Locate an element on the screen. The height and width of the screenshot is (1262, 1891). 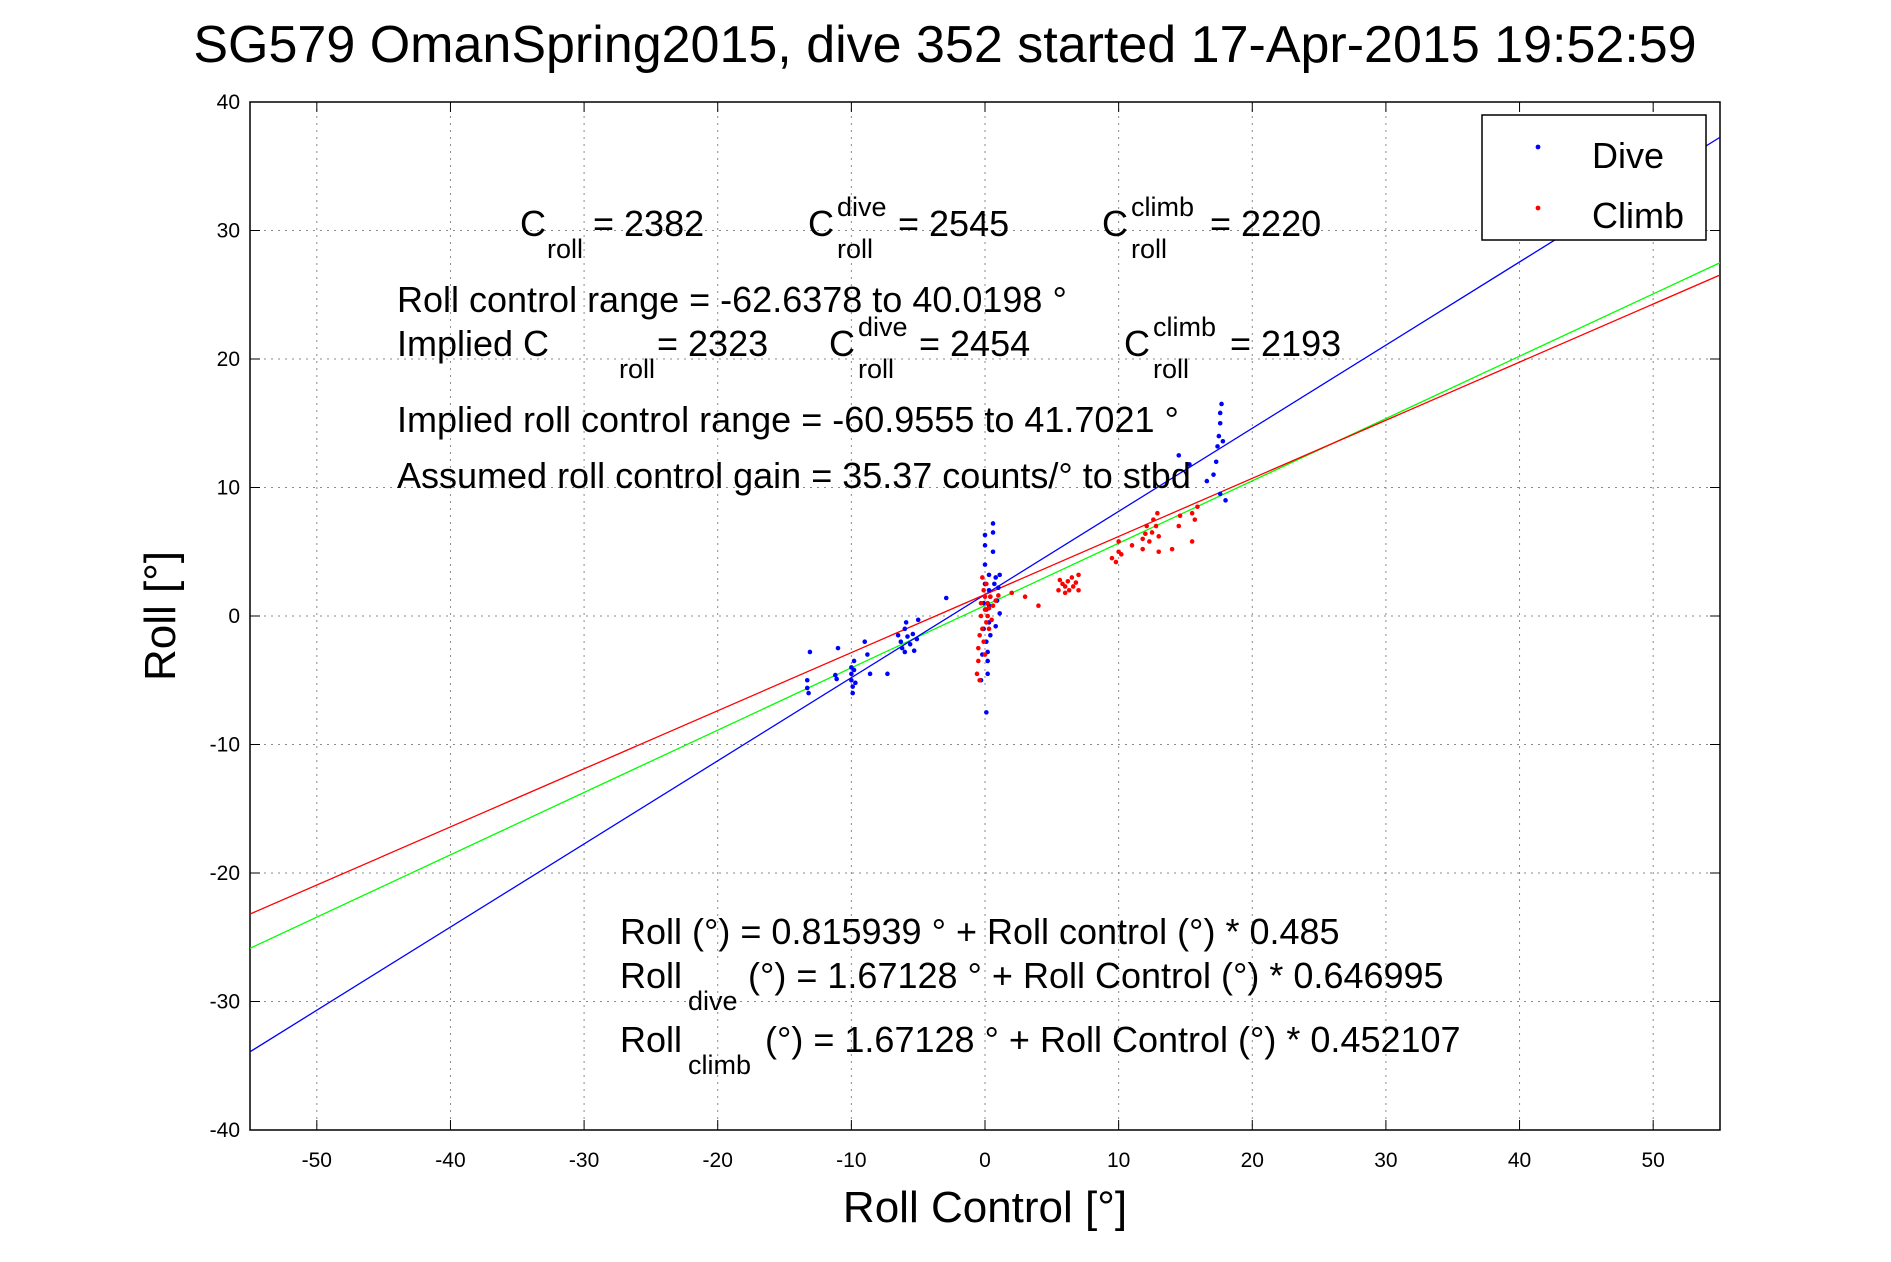
c-roll-value: = 2382 is located at coordinates (648, 223).